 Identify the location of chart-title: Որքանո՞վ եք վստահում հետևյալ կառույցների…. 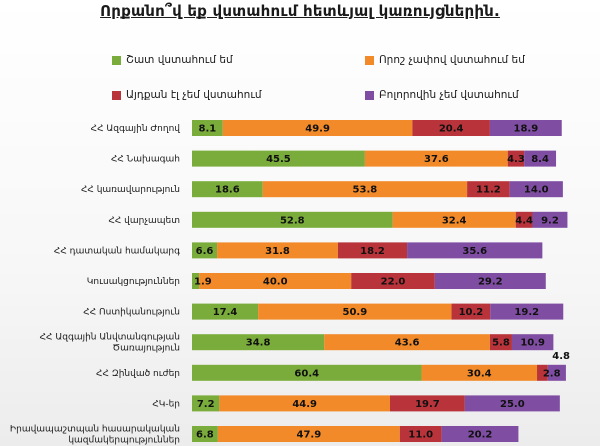
(300, 11).